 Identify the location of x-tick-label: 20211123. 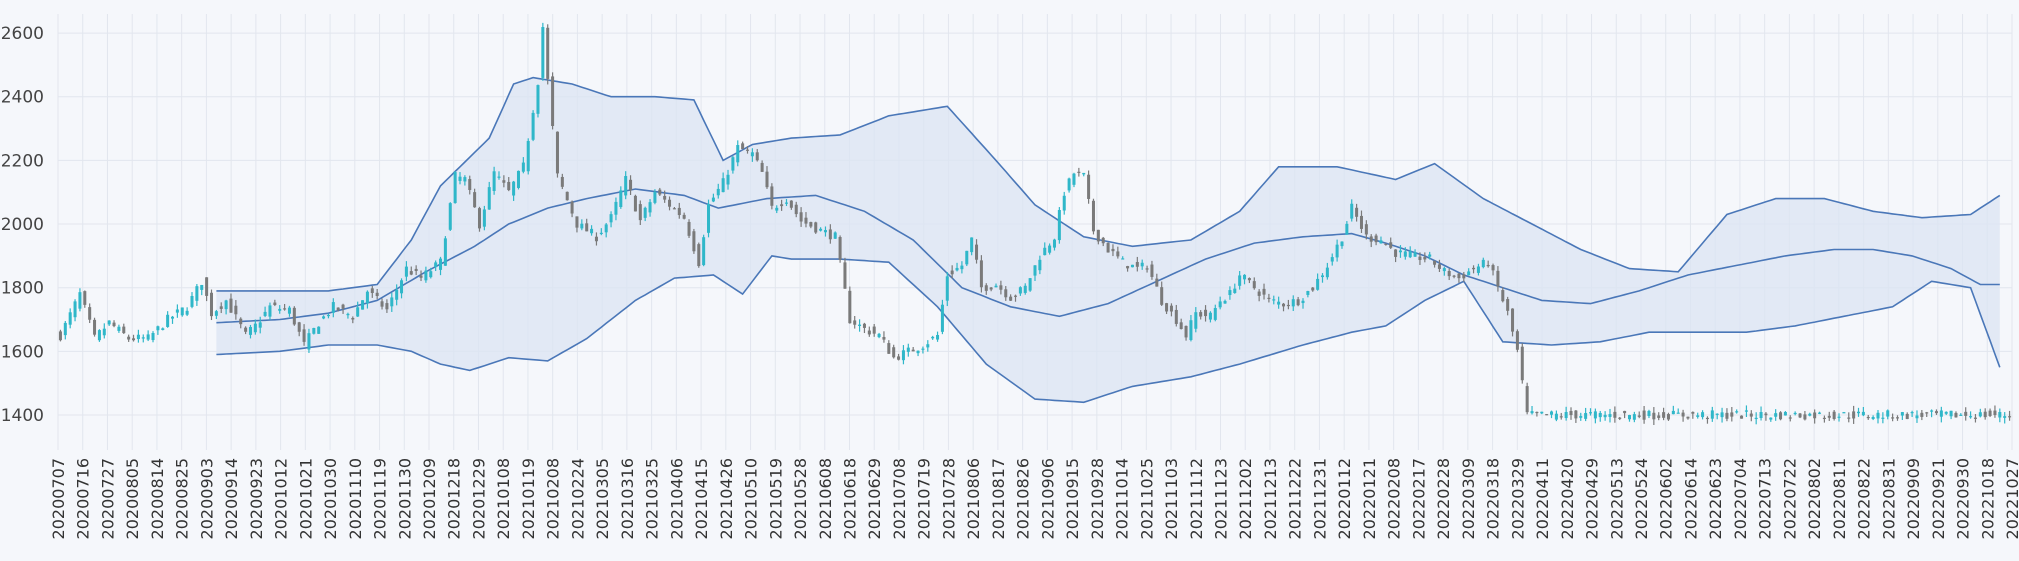
(1221, 498).